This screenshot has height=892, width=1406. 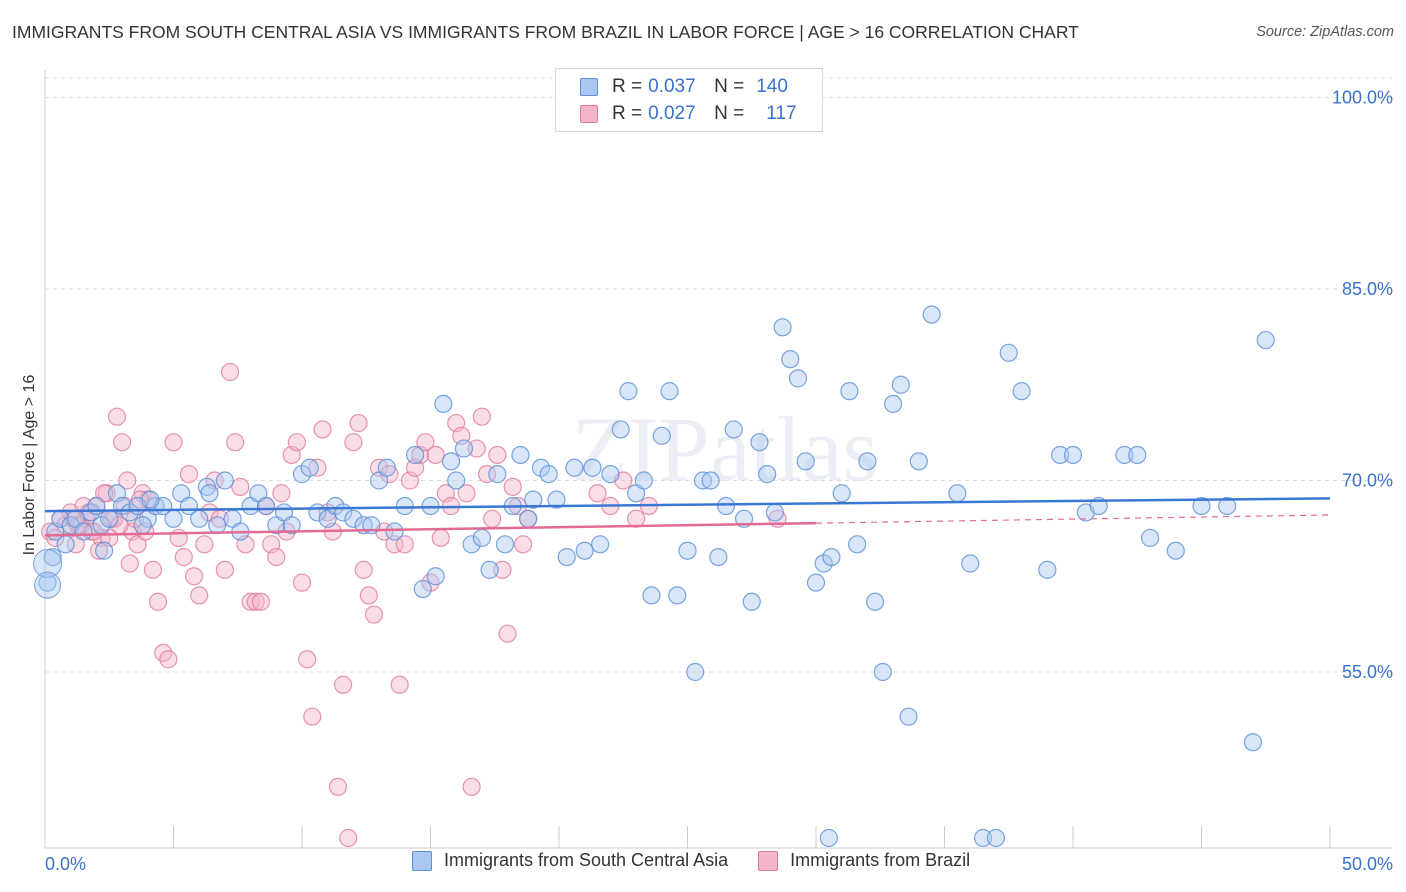 I want to click on trend-line-blue, so click(x=687, y=505).